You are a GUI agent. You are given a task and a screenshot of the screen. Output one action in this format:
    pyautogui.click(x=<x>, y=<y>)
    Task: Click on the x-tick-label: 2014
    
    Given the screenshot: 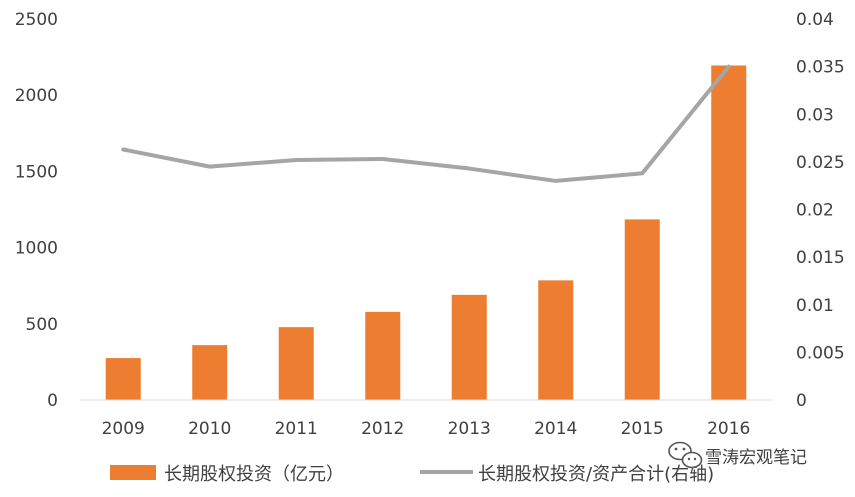 What is the action you would take?
    pyautogui.click(x=555, y=429)
    